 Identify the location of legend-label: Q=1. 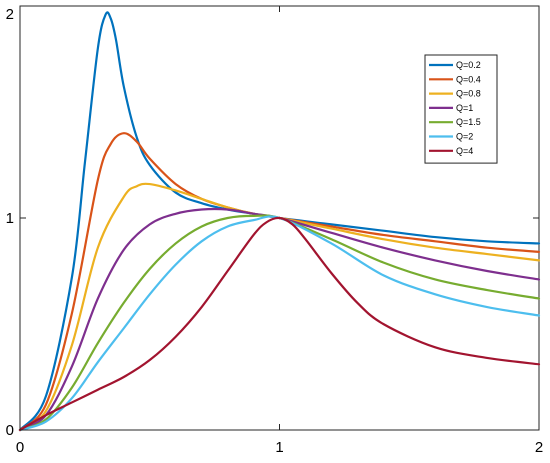
(464, 108).